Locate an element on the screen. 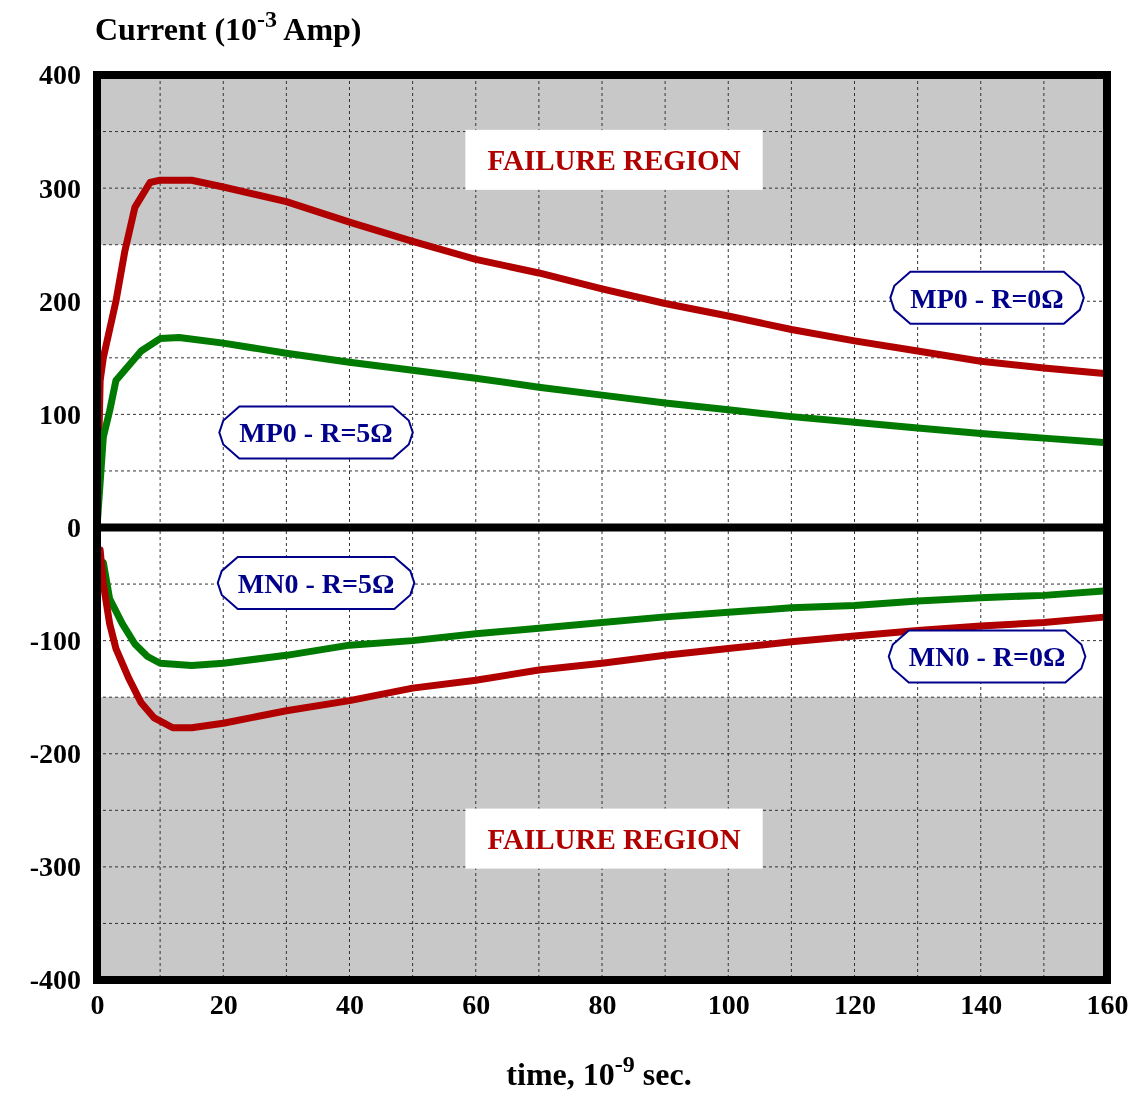 Image resolution: width=1142 pixels, height=1098 pixels. y-tick-label: 200 is located at coordinates (60, 301).